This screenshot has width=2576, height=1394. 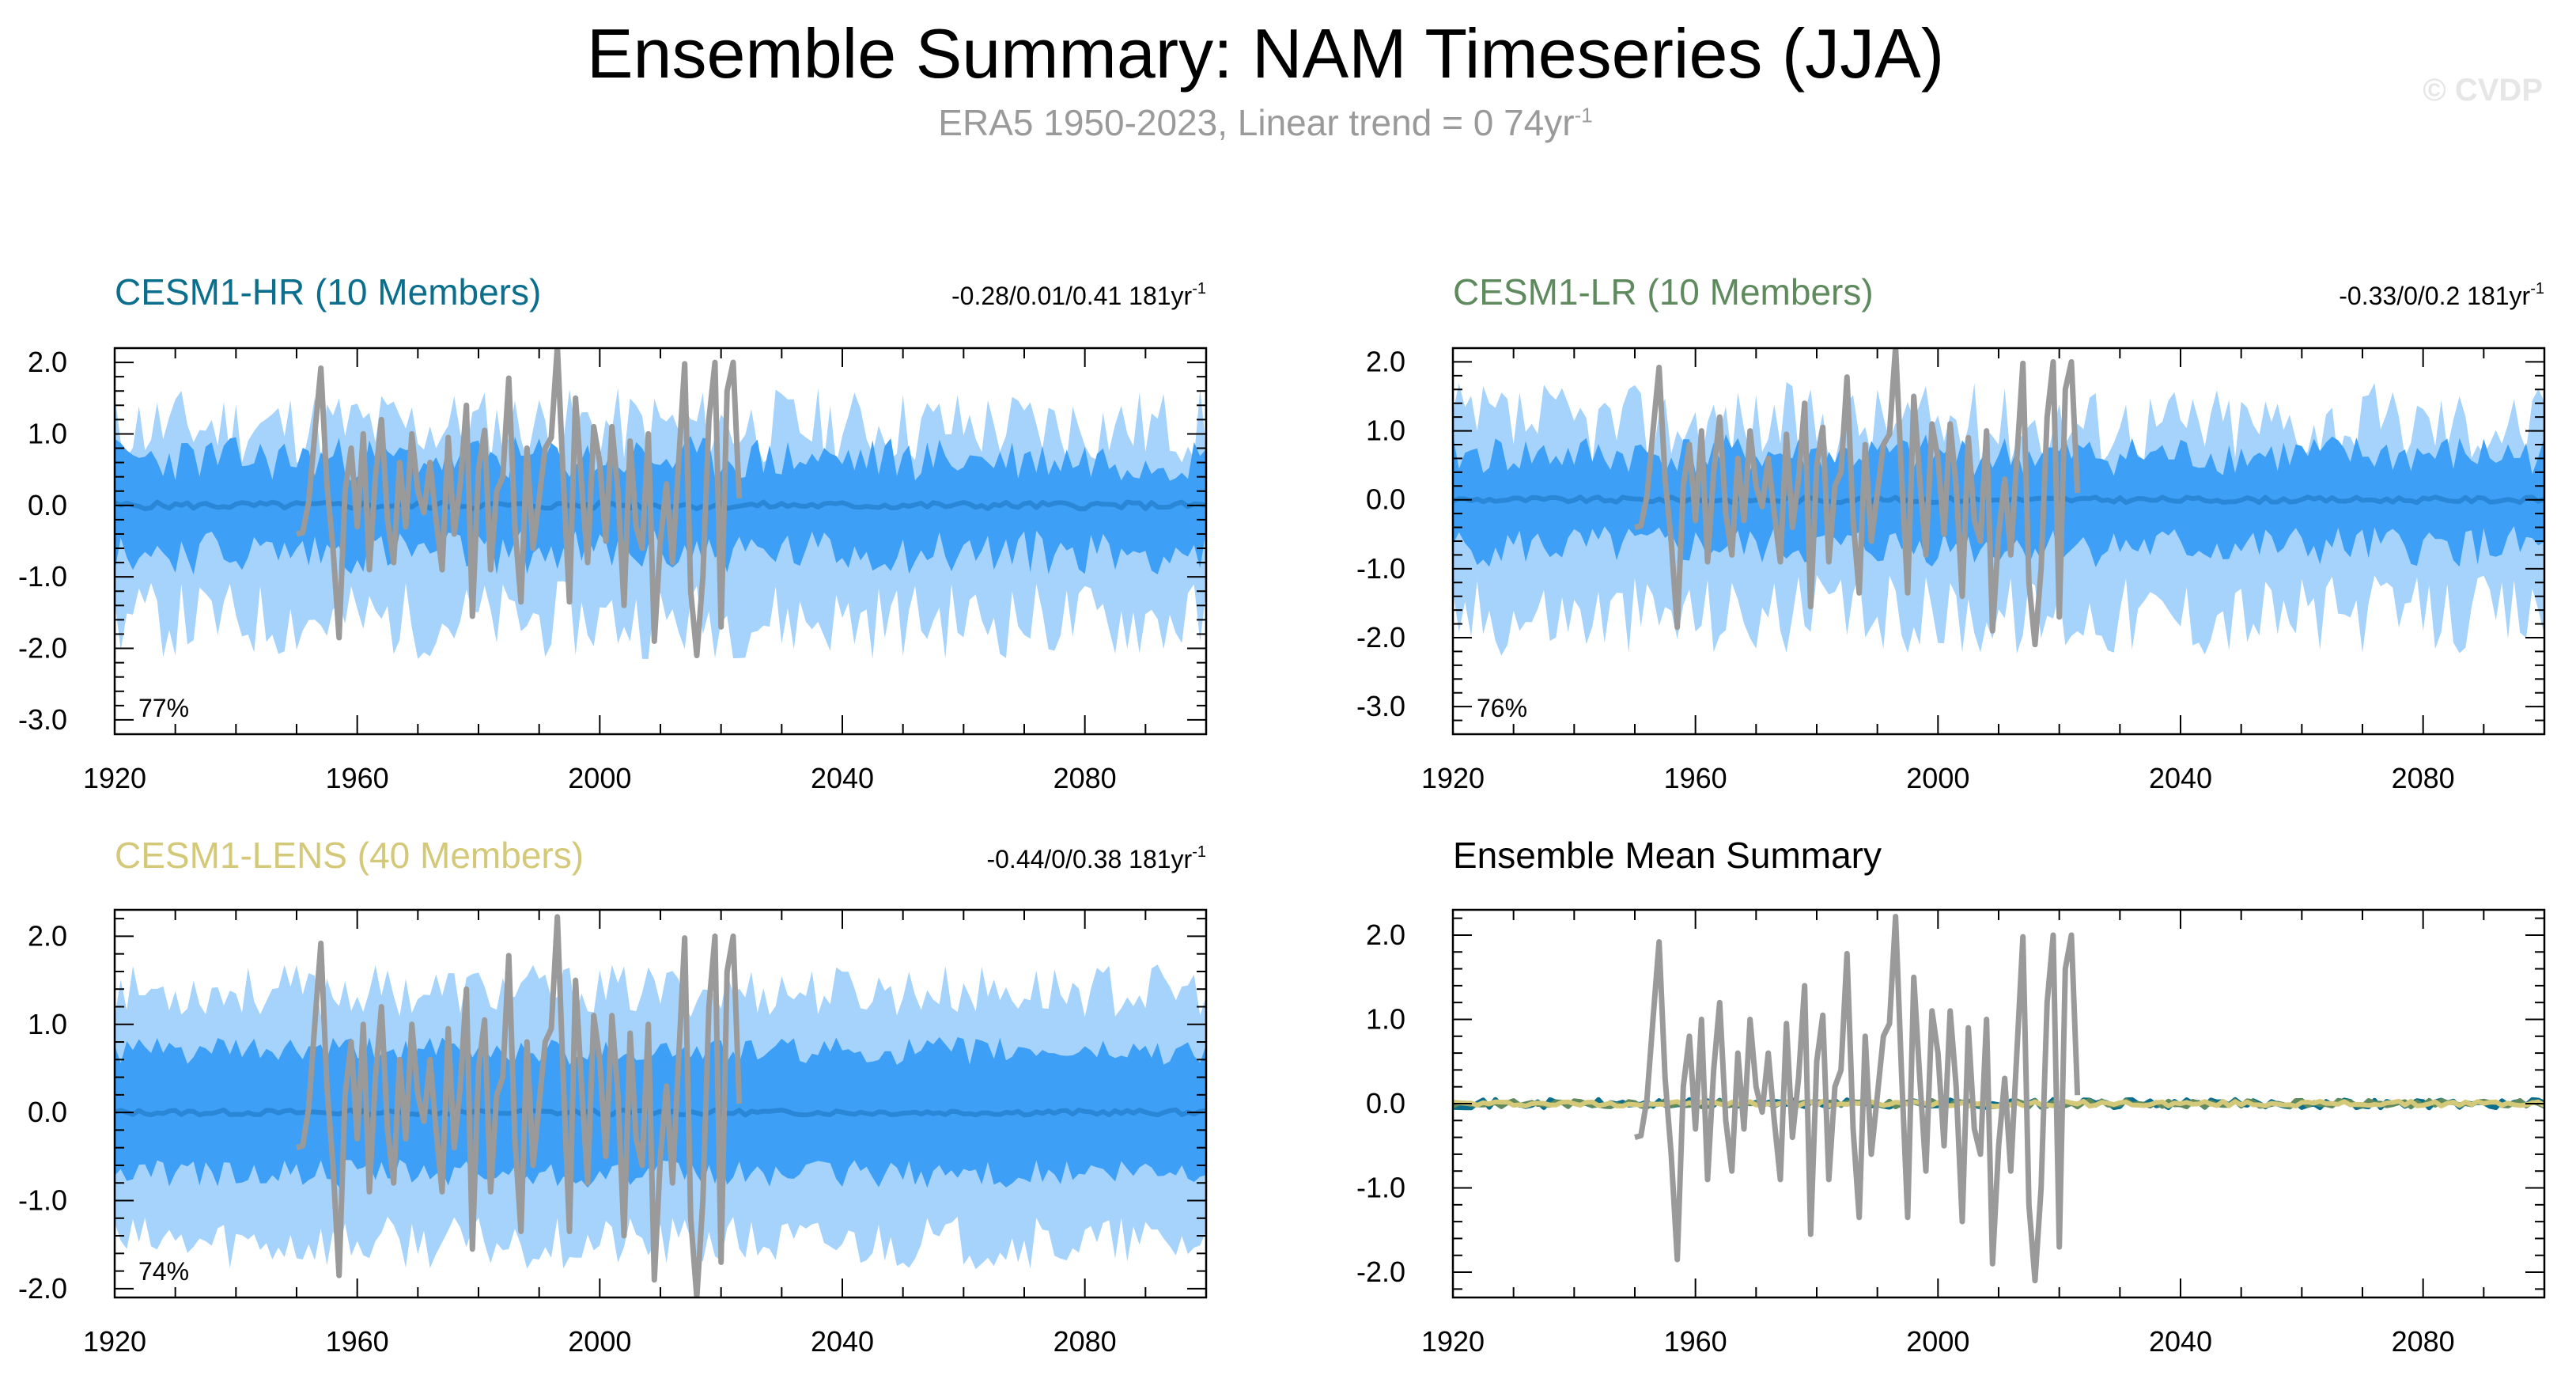 I want to click on page-title: Ensemble Summary: NAM Timeseries (JJA), so click(x=1265, y=53).